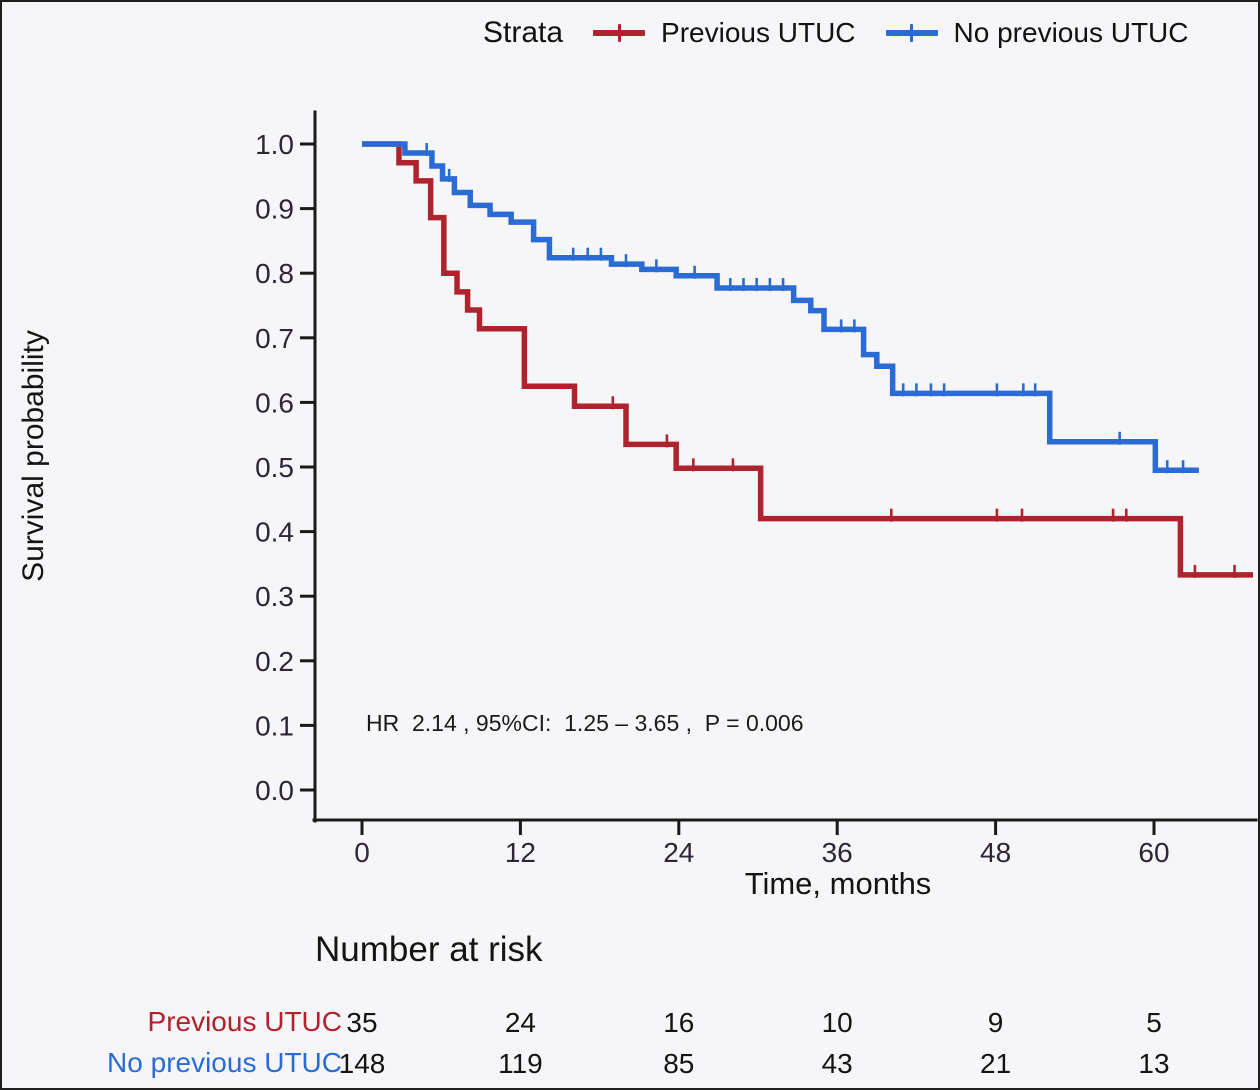 This screenshot has width=1260, height=1090. What do you see at coordinates (274, 661) in the screenshot?
I see `y-tick-label: 0.2` at bounding box center [274, 661].